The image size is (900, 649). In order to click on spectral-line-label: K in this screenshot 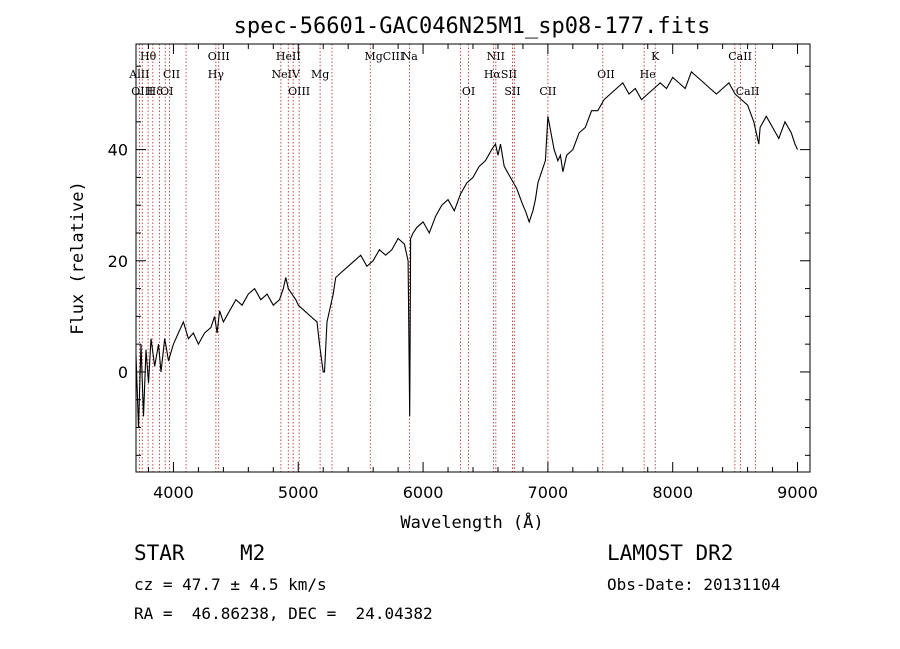, I will do `click(655, 56)`.